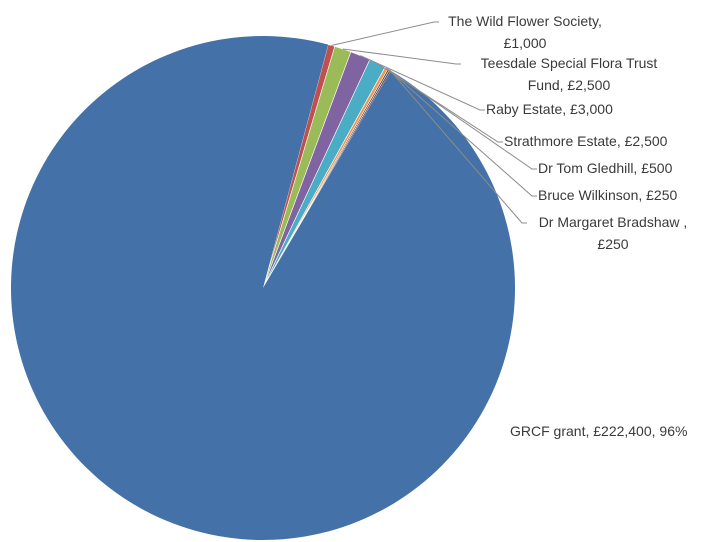  I want to click on leader-line-dr-margaret-bradshaw, so click(458, 147).